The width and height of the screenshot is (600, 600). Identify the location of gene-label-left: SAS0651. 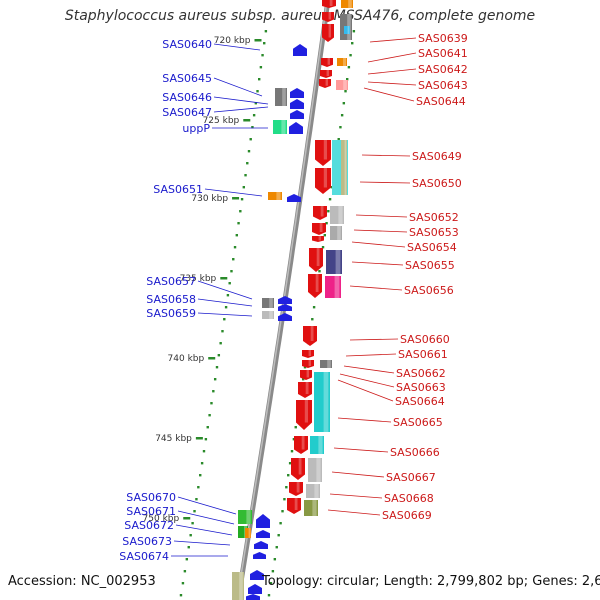
(178, 189).